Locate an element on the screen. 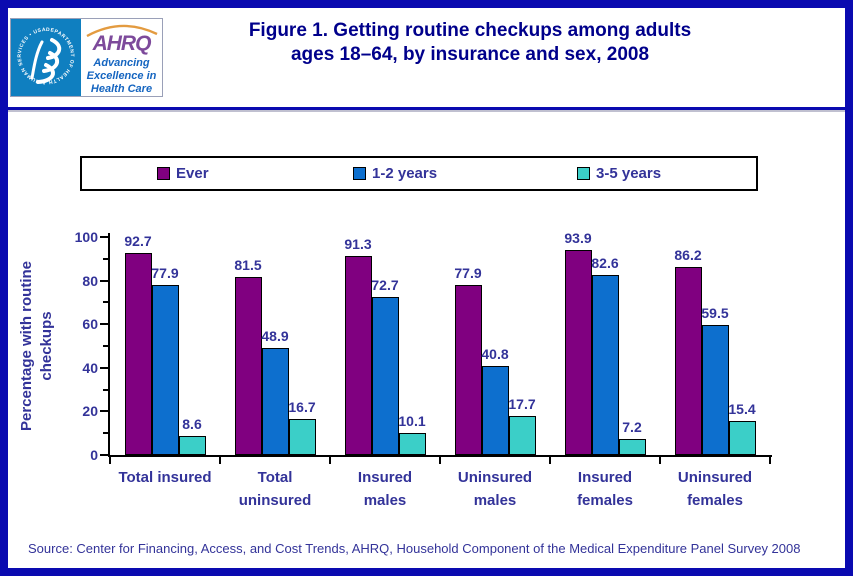 This screenshot has height=576, width=853. value-label-3-5-years-total-insured: 8.6 is located at coordinates (192, 424).